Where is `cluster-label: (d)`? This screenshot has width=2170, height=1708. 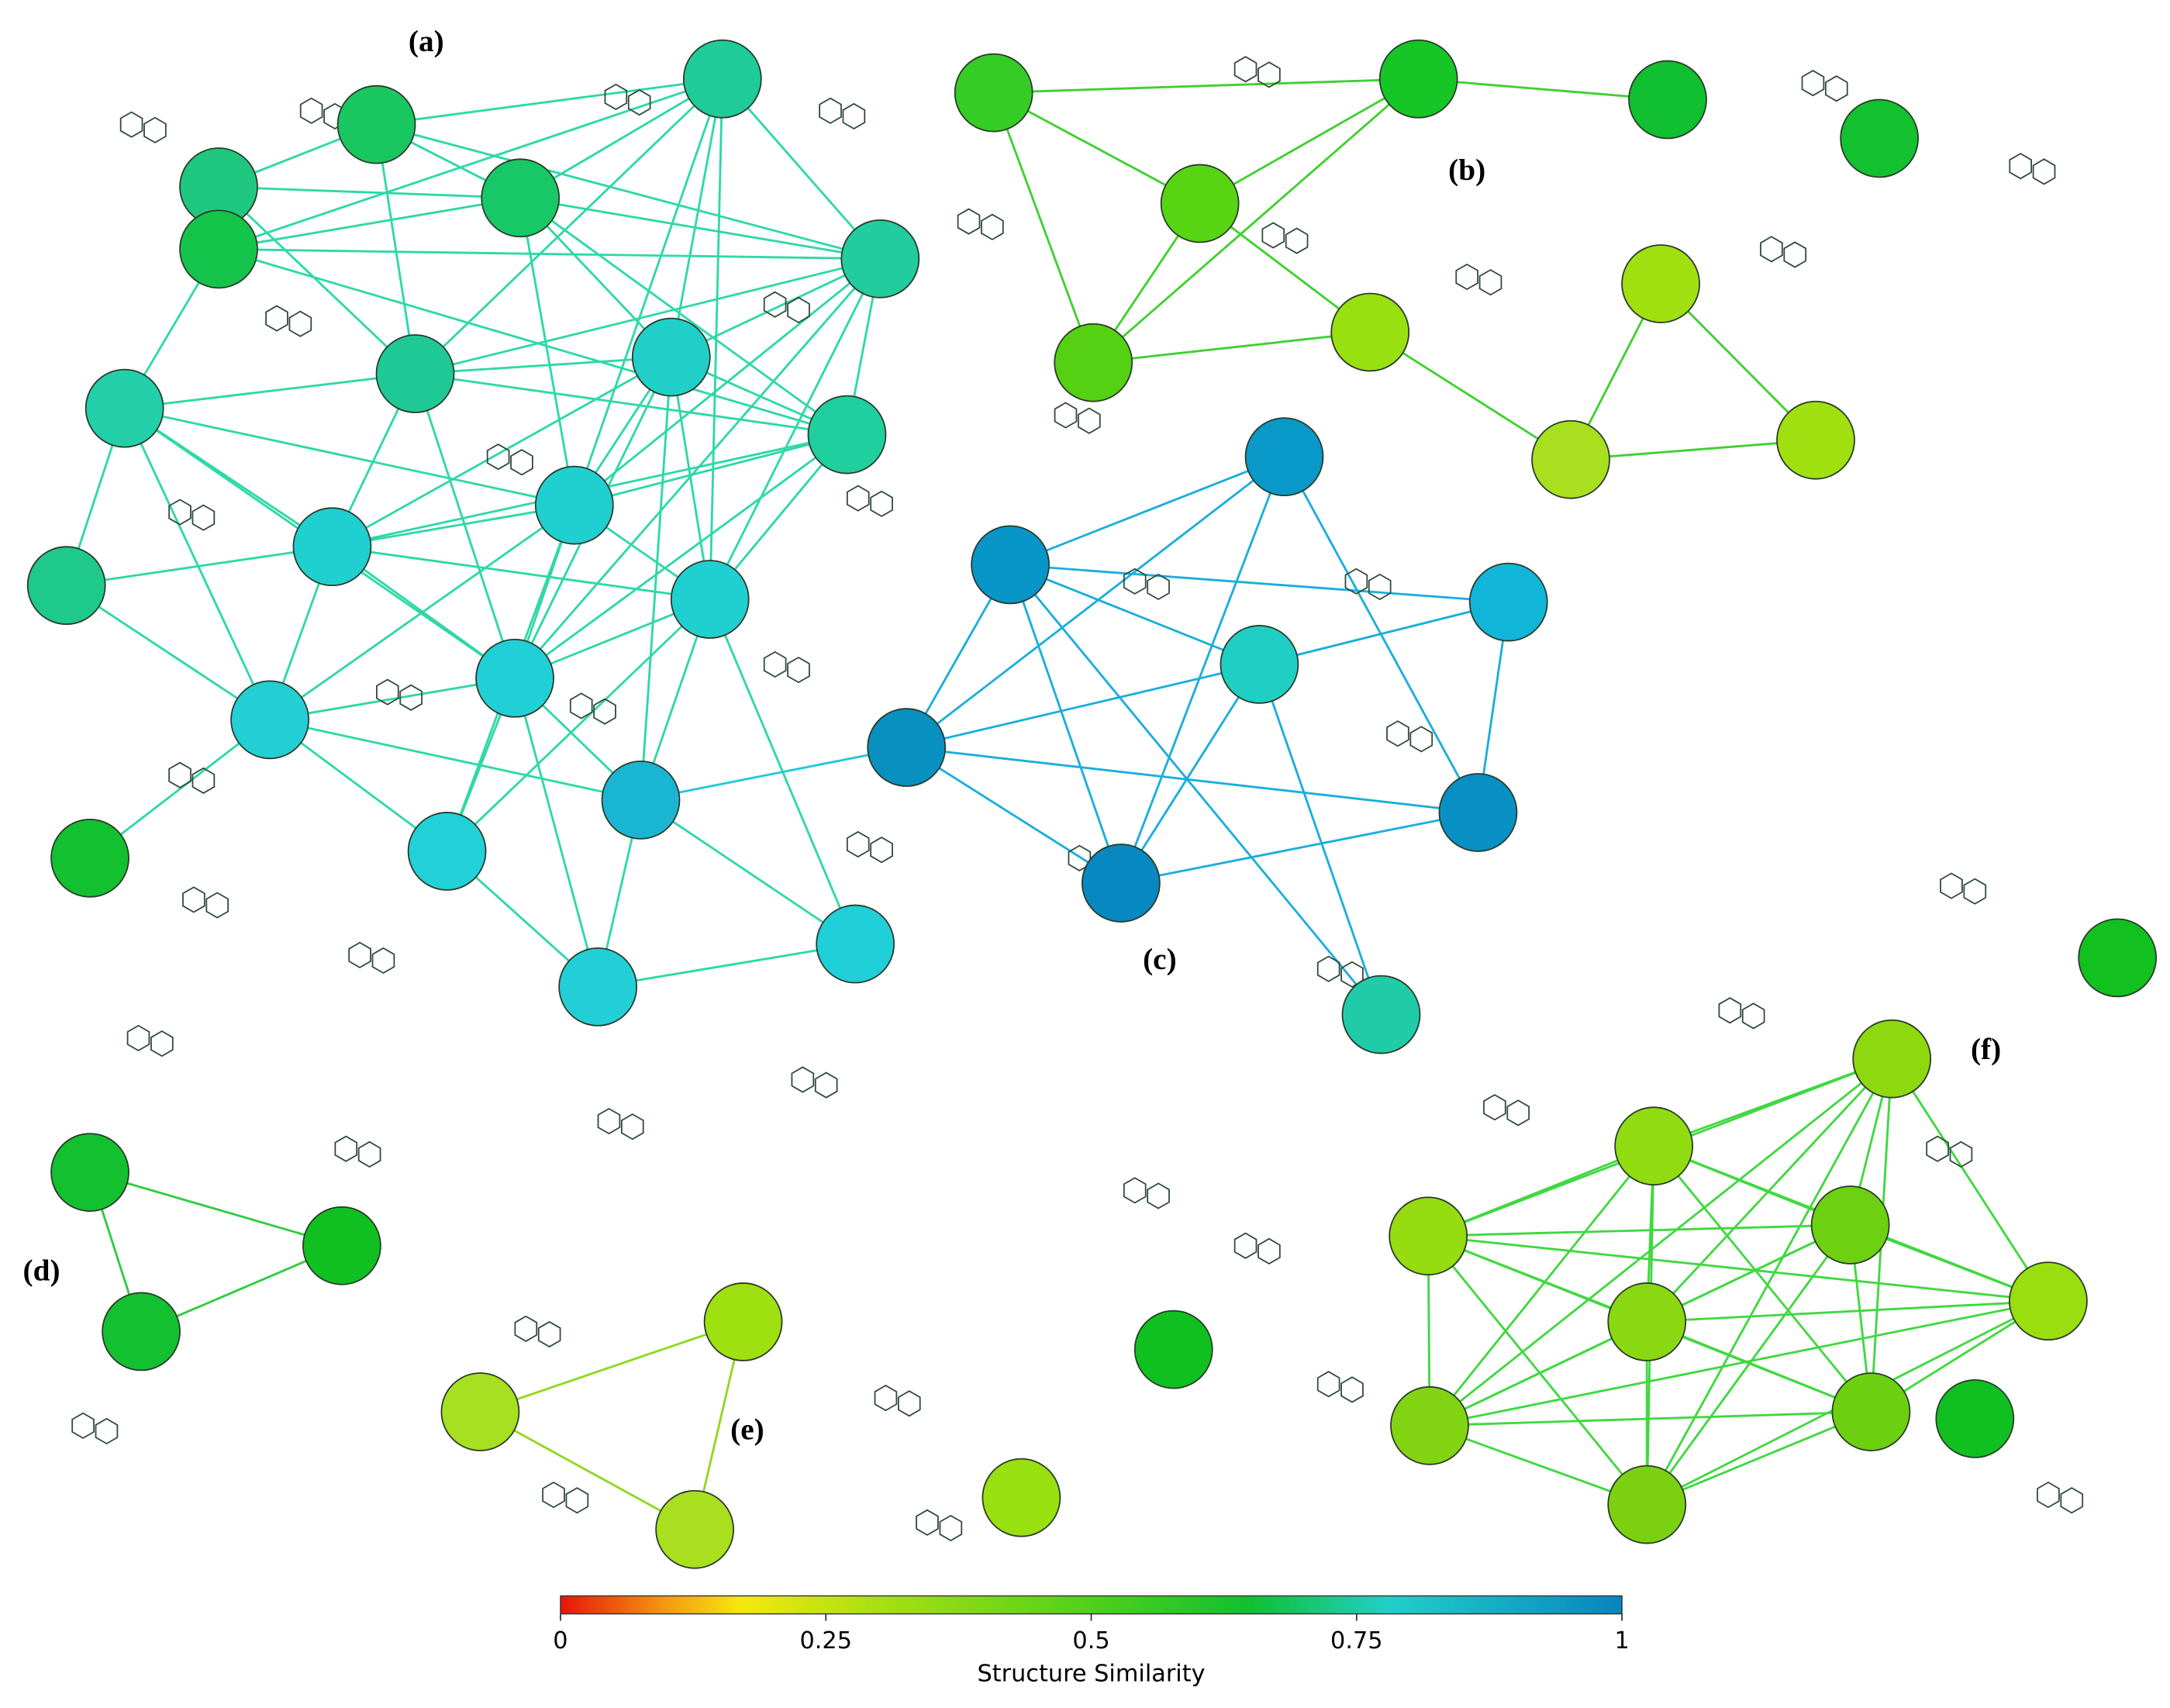
cluster-label: (d) is located at coordinates (42, 1270).